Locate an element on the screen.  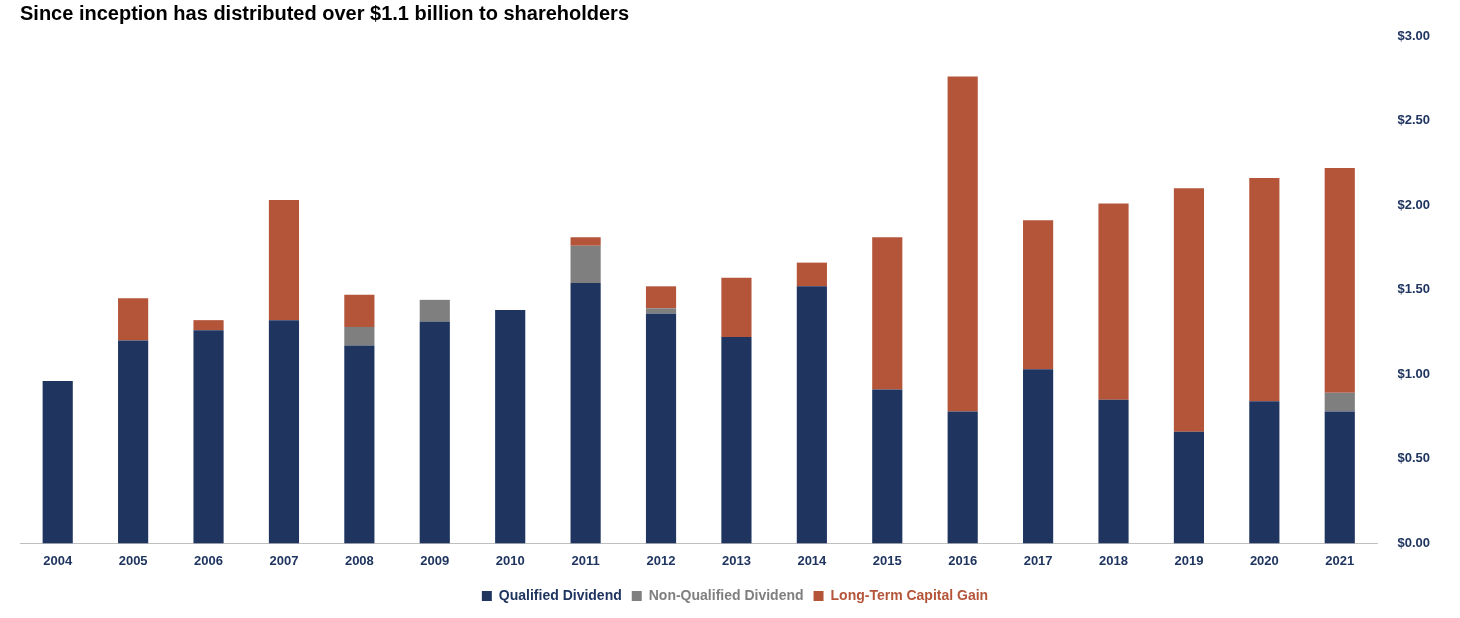
x-tick-label: 2020 is located at coordinates (1264, 560).